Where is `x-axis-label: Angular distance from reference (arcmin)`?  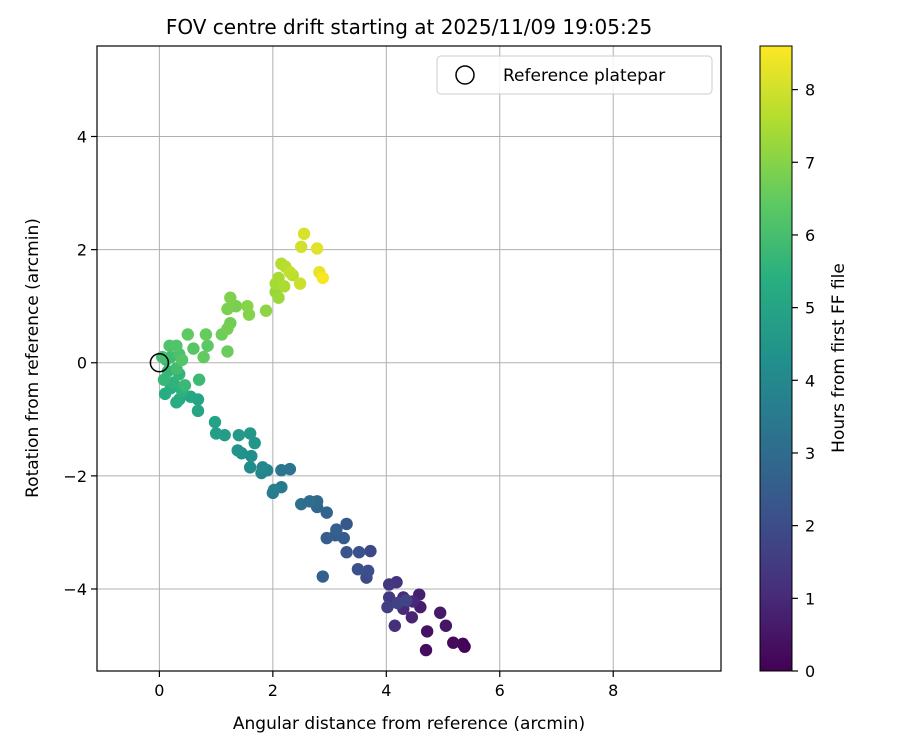 x-axis-label: Angular distance from reference (arcmin) is located at coordinates (409, 724).